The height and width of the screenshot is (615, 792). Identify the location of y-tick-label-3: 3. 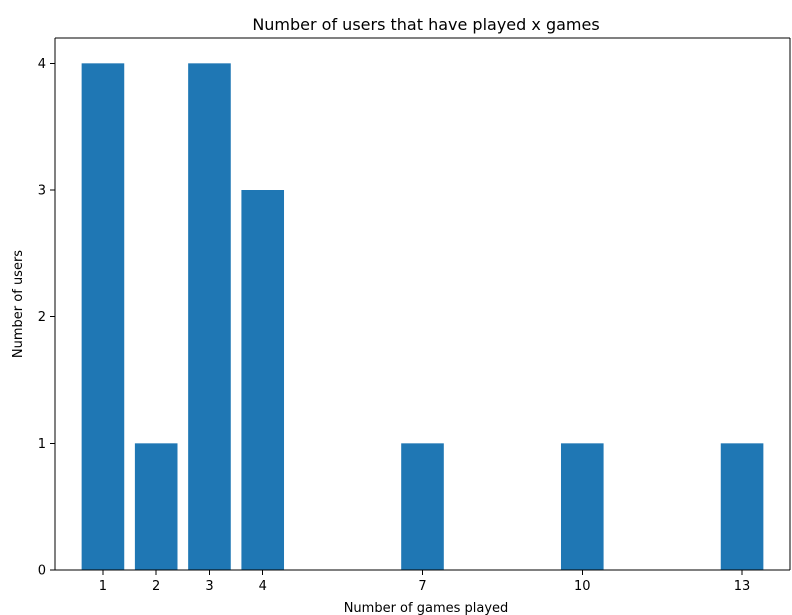
(42, 191).